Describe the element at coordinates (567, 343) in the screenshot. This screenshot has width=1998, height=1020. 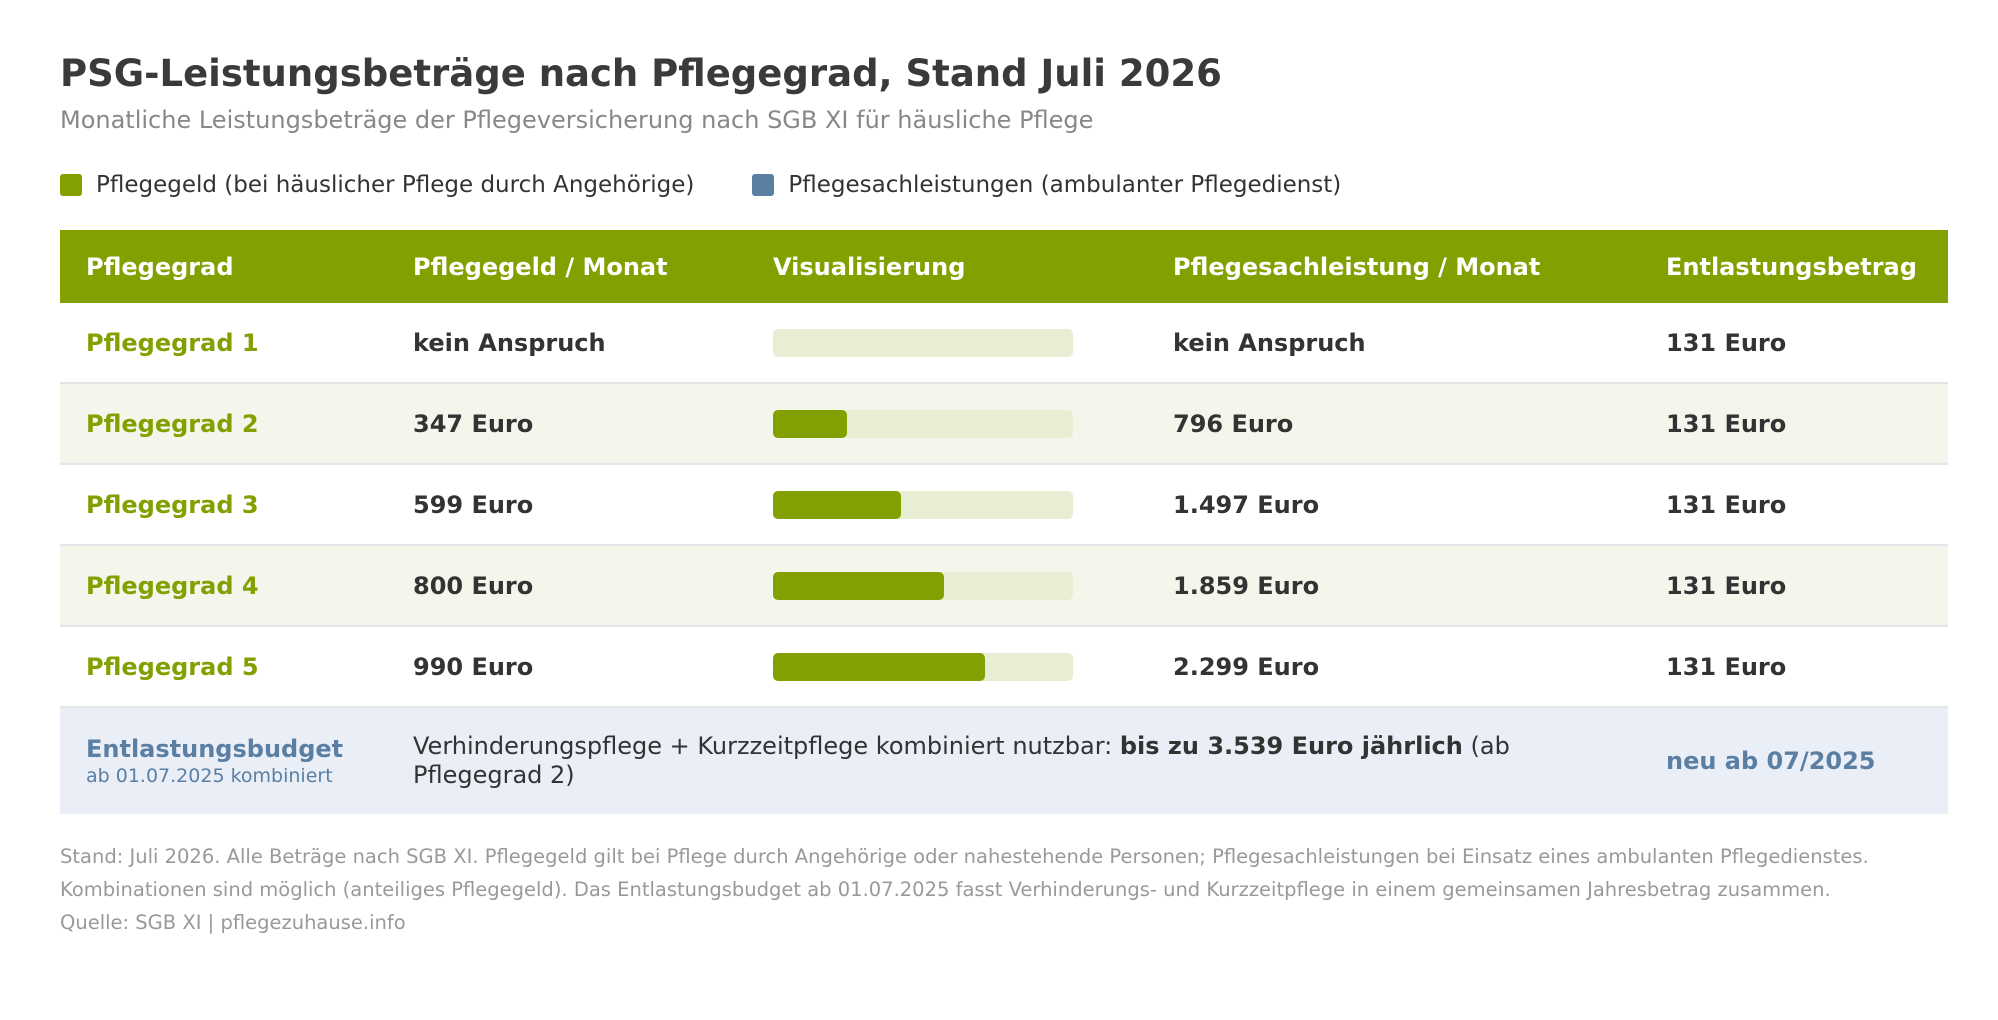
I see `row-pflegegeld: kein Anspruch` at that location.